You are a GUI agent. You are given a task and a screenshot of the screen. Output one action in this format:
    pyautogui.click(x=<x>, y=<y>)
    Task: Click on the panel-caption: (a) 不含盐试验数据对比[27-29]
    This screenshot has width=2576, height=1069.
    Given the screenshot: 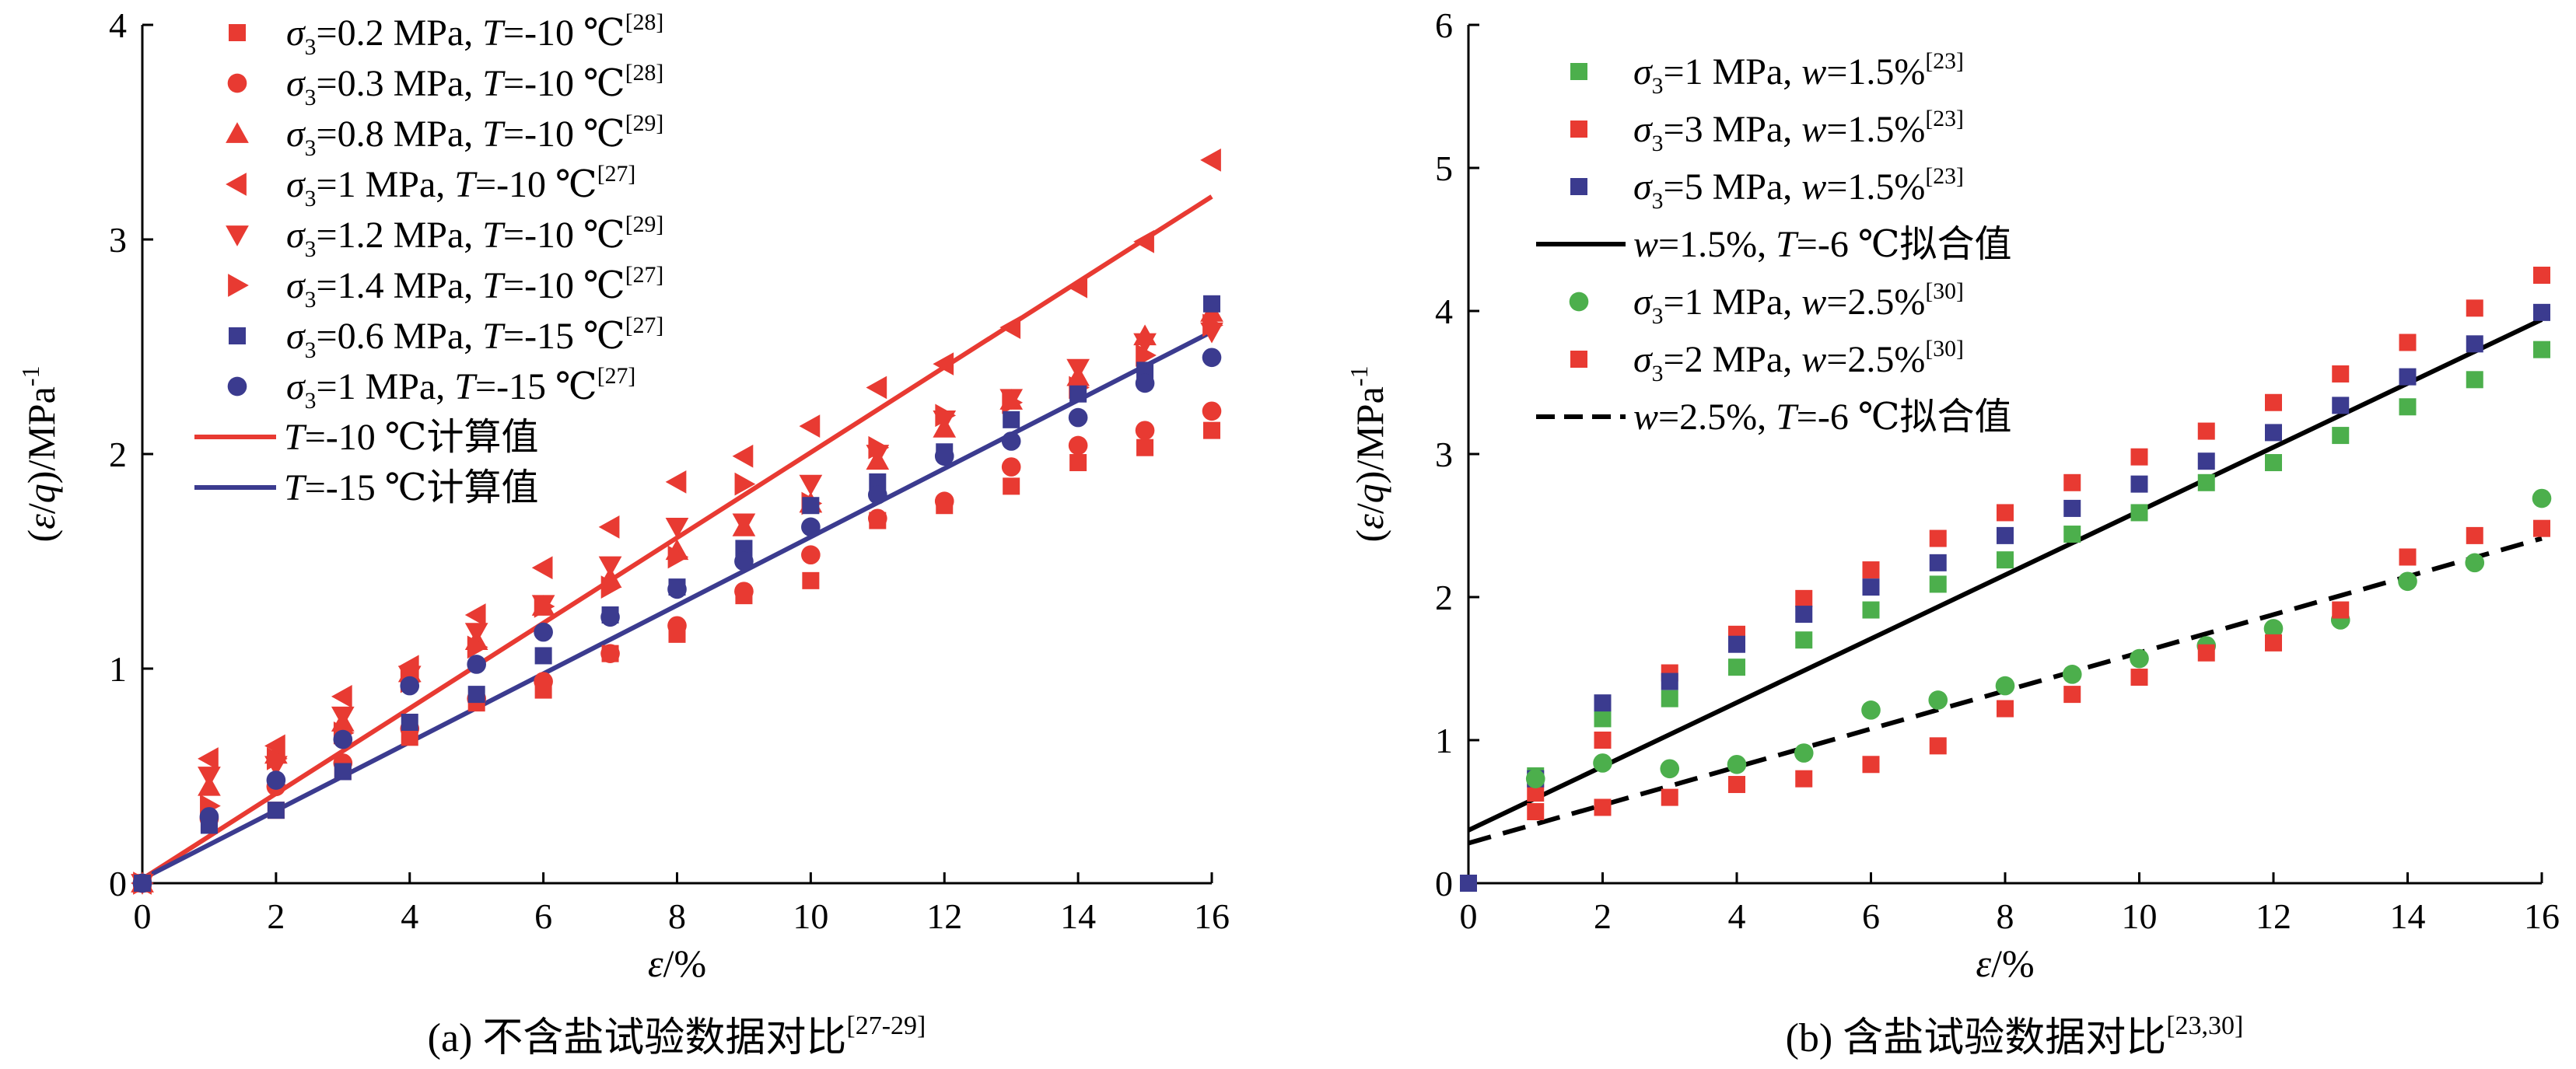 What is the action you would take?
    pyautogui.click(x=677, y=1035)
    